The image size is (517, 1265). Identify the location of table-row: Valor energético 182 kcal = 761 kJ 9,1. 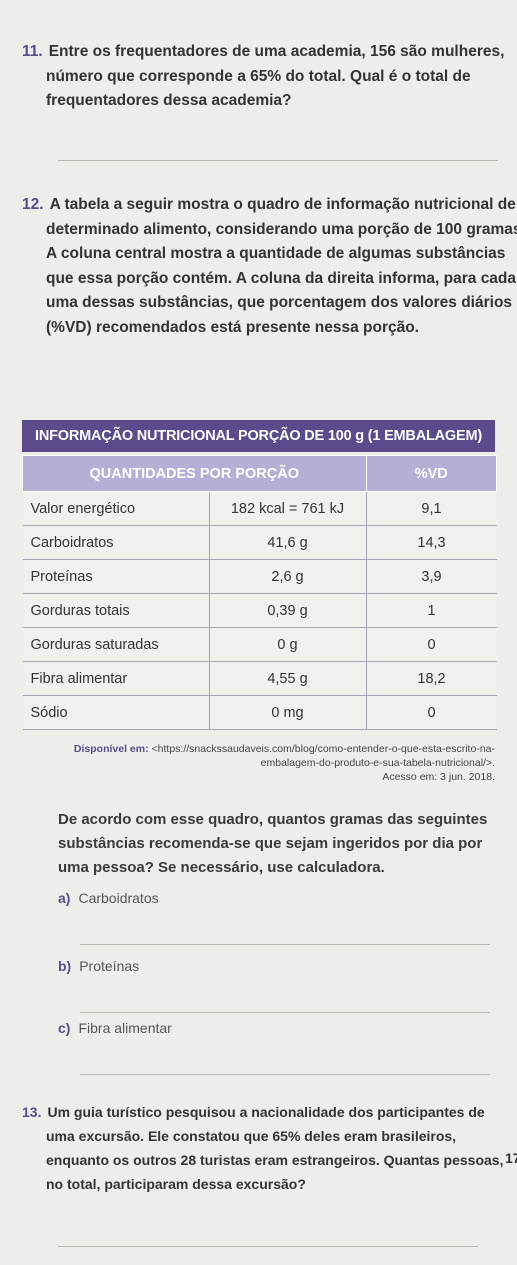
(259, 508).